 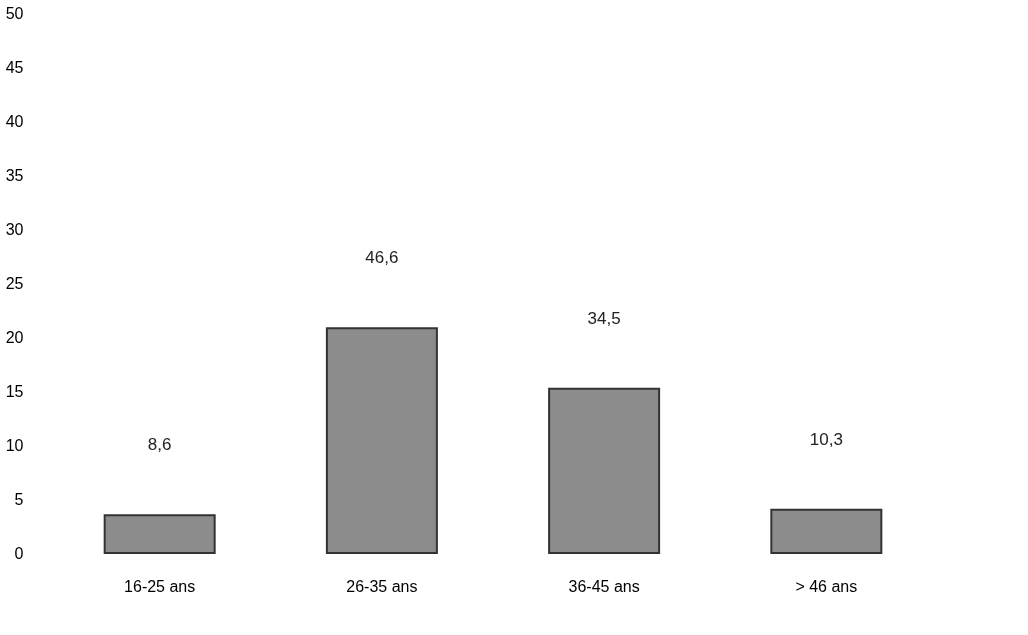 What do you see at coordinates (19, 499) in the screenshot?
I see `y-tick-label: 5` at bounding box center [19, 499].